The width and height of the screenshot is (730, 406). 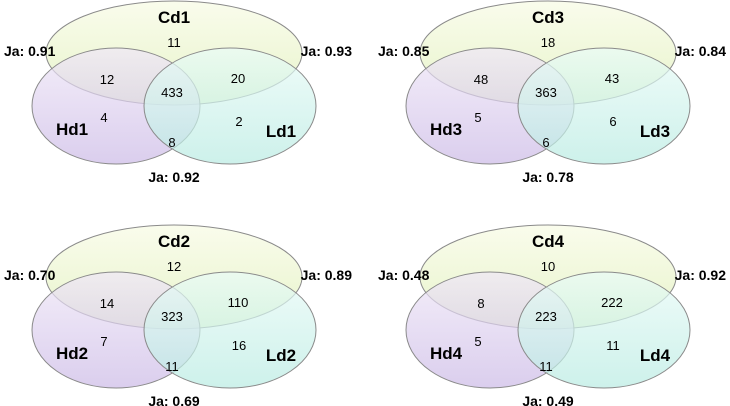 I want to click on ja-right-label: Ja: 0.93, so click(x=327, y=51).